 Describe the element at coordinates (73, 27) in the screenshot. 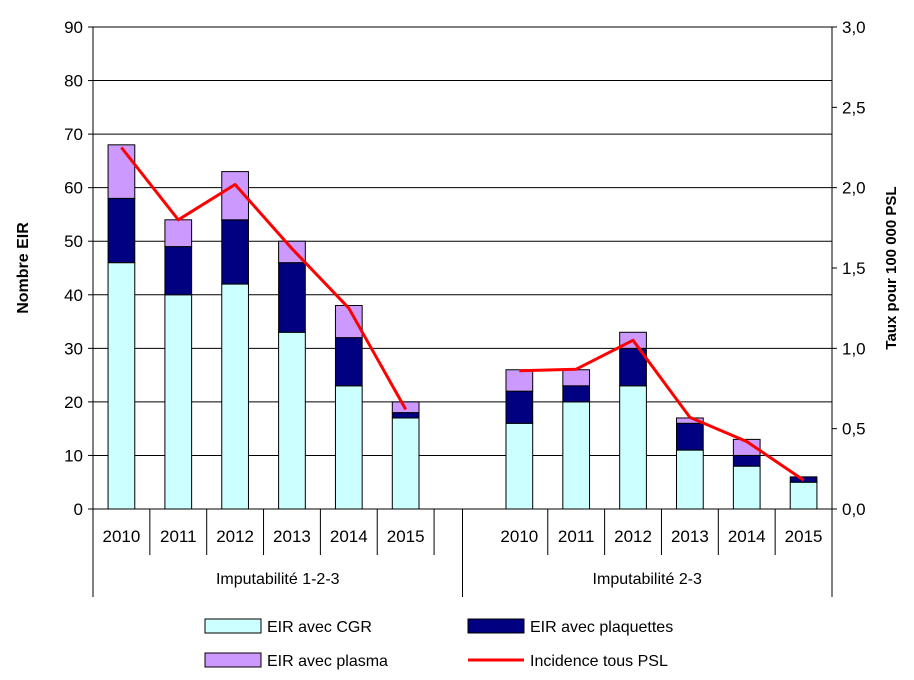

I see `y-tick-label: 90` at that location.